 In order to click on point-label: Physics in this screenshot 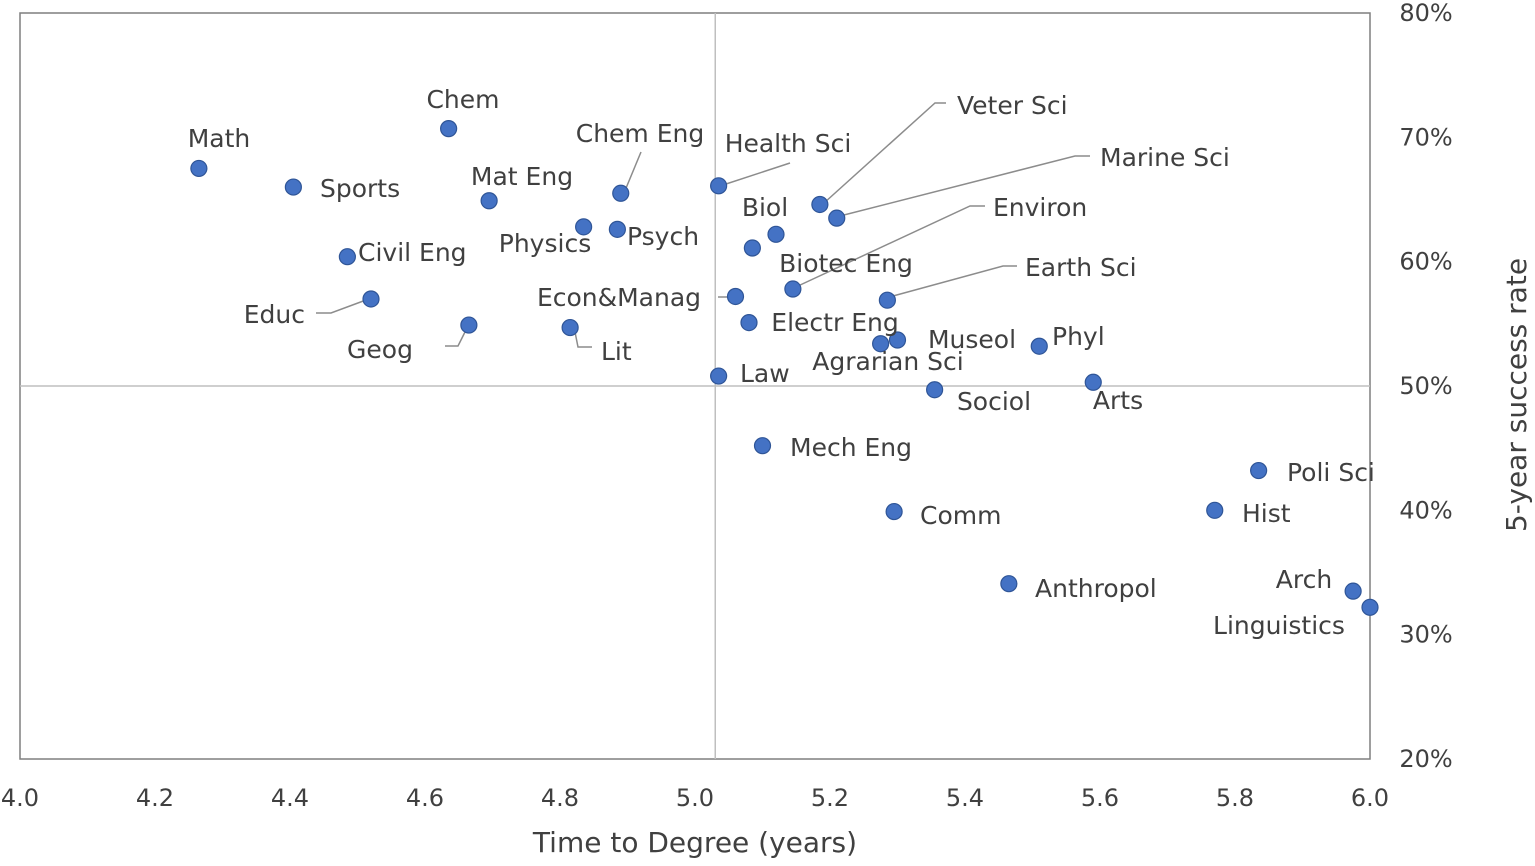, I will do `click(545, 243)`.